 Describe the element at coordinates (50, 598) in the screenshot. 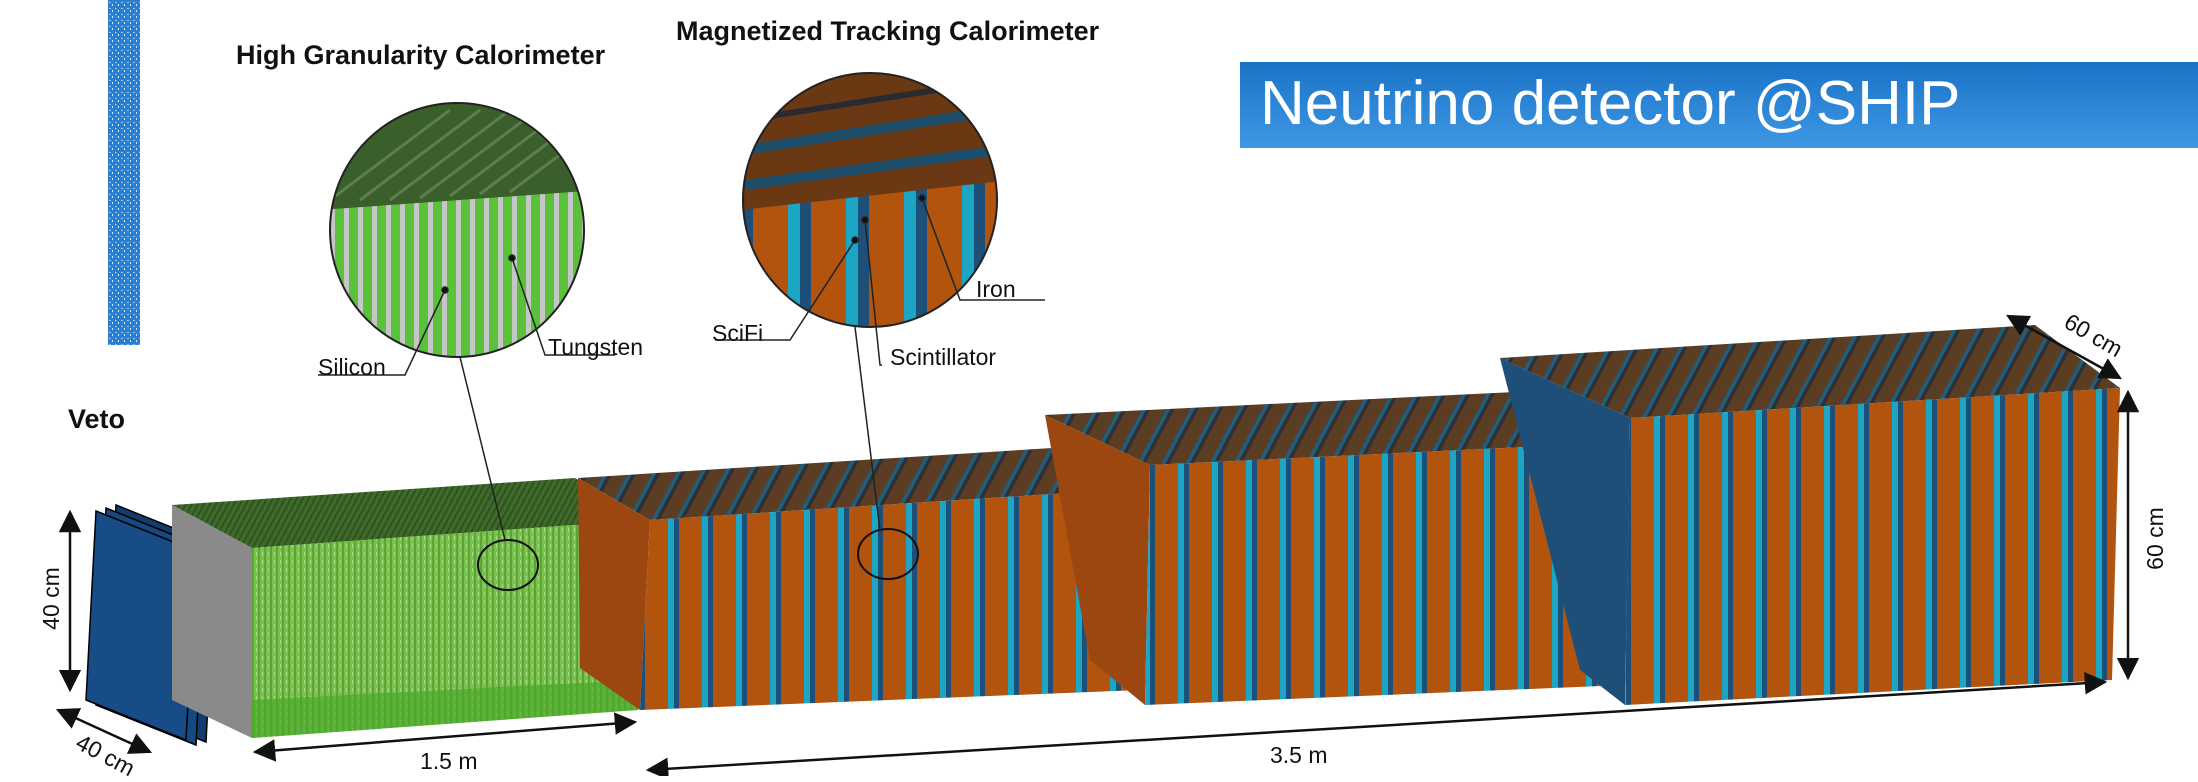

I see `veto-height-label: 40 cm` at that location.